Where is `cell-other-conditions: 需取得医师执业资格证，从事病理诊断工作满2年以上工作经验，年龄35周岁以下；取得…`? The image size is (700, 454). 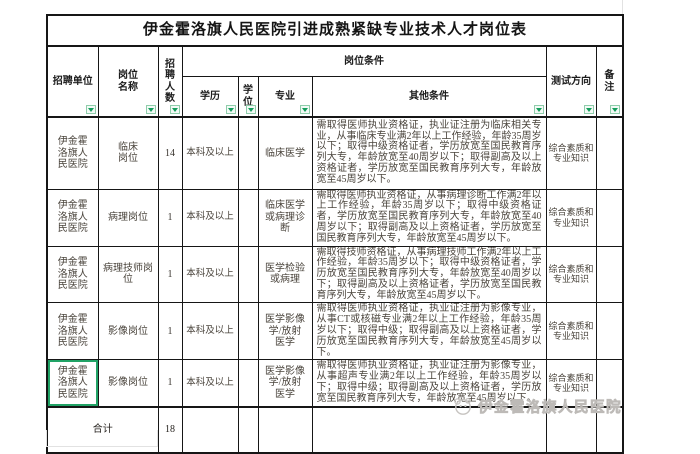
cell-other-conditions: 需取得医师执业资格证，从事病理诊断工作满2年以上工作经验，年龄35周岁以下；取得… is located at coordinates (429, 217).